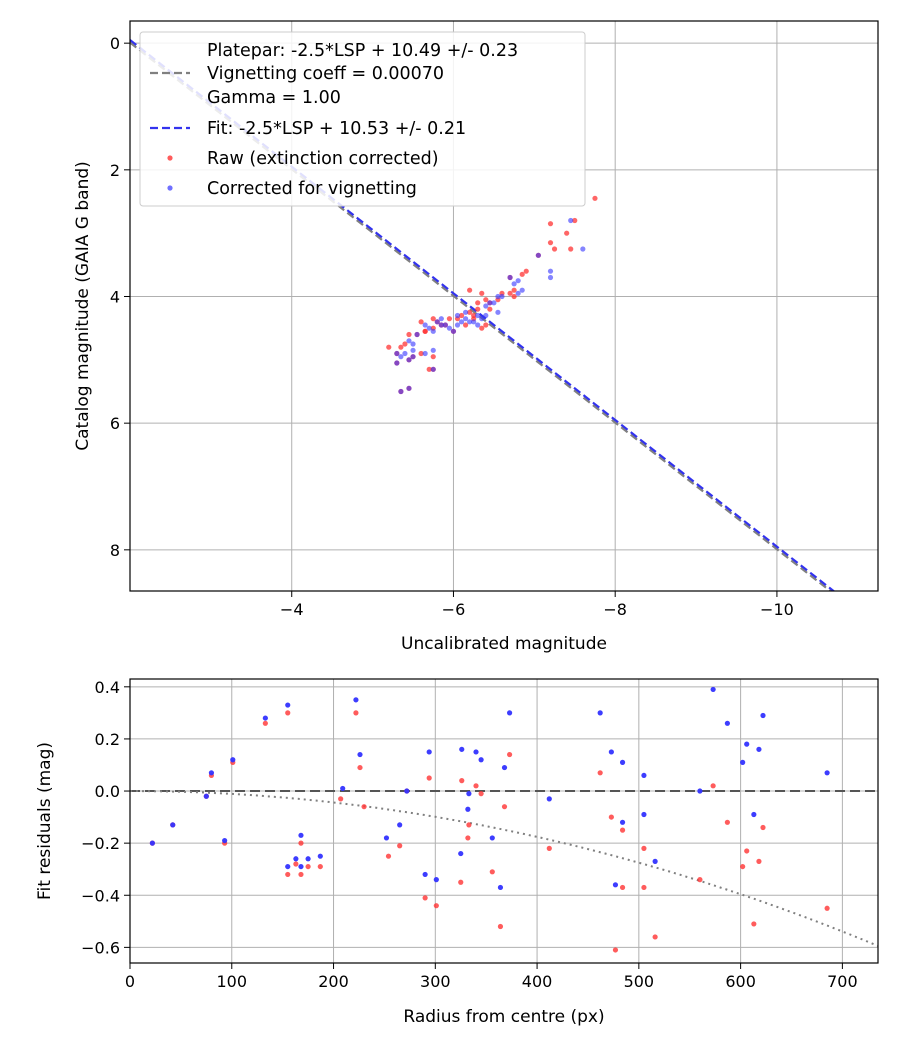 This screenshot has width=900, height=1050. What do you see at coordinates (362, 51) in the screenshot?
I see `legend-platepar-line-1: Platepar: -2.5*LSP + 10.49 +/- 0.23` at bounding box center [362, 51].